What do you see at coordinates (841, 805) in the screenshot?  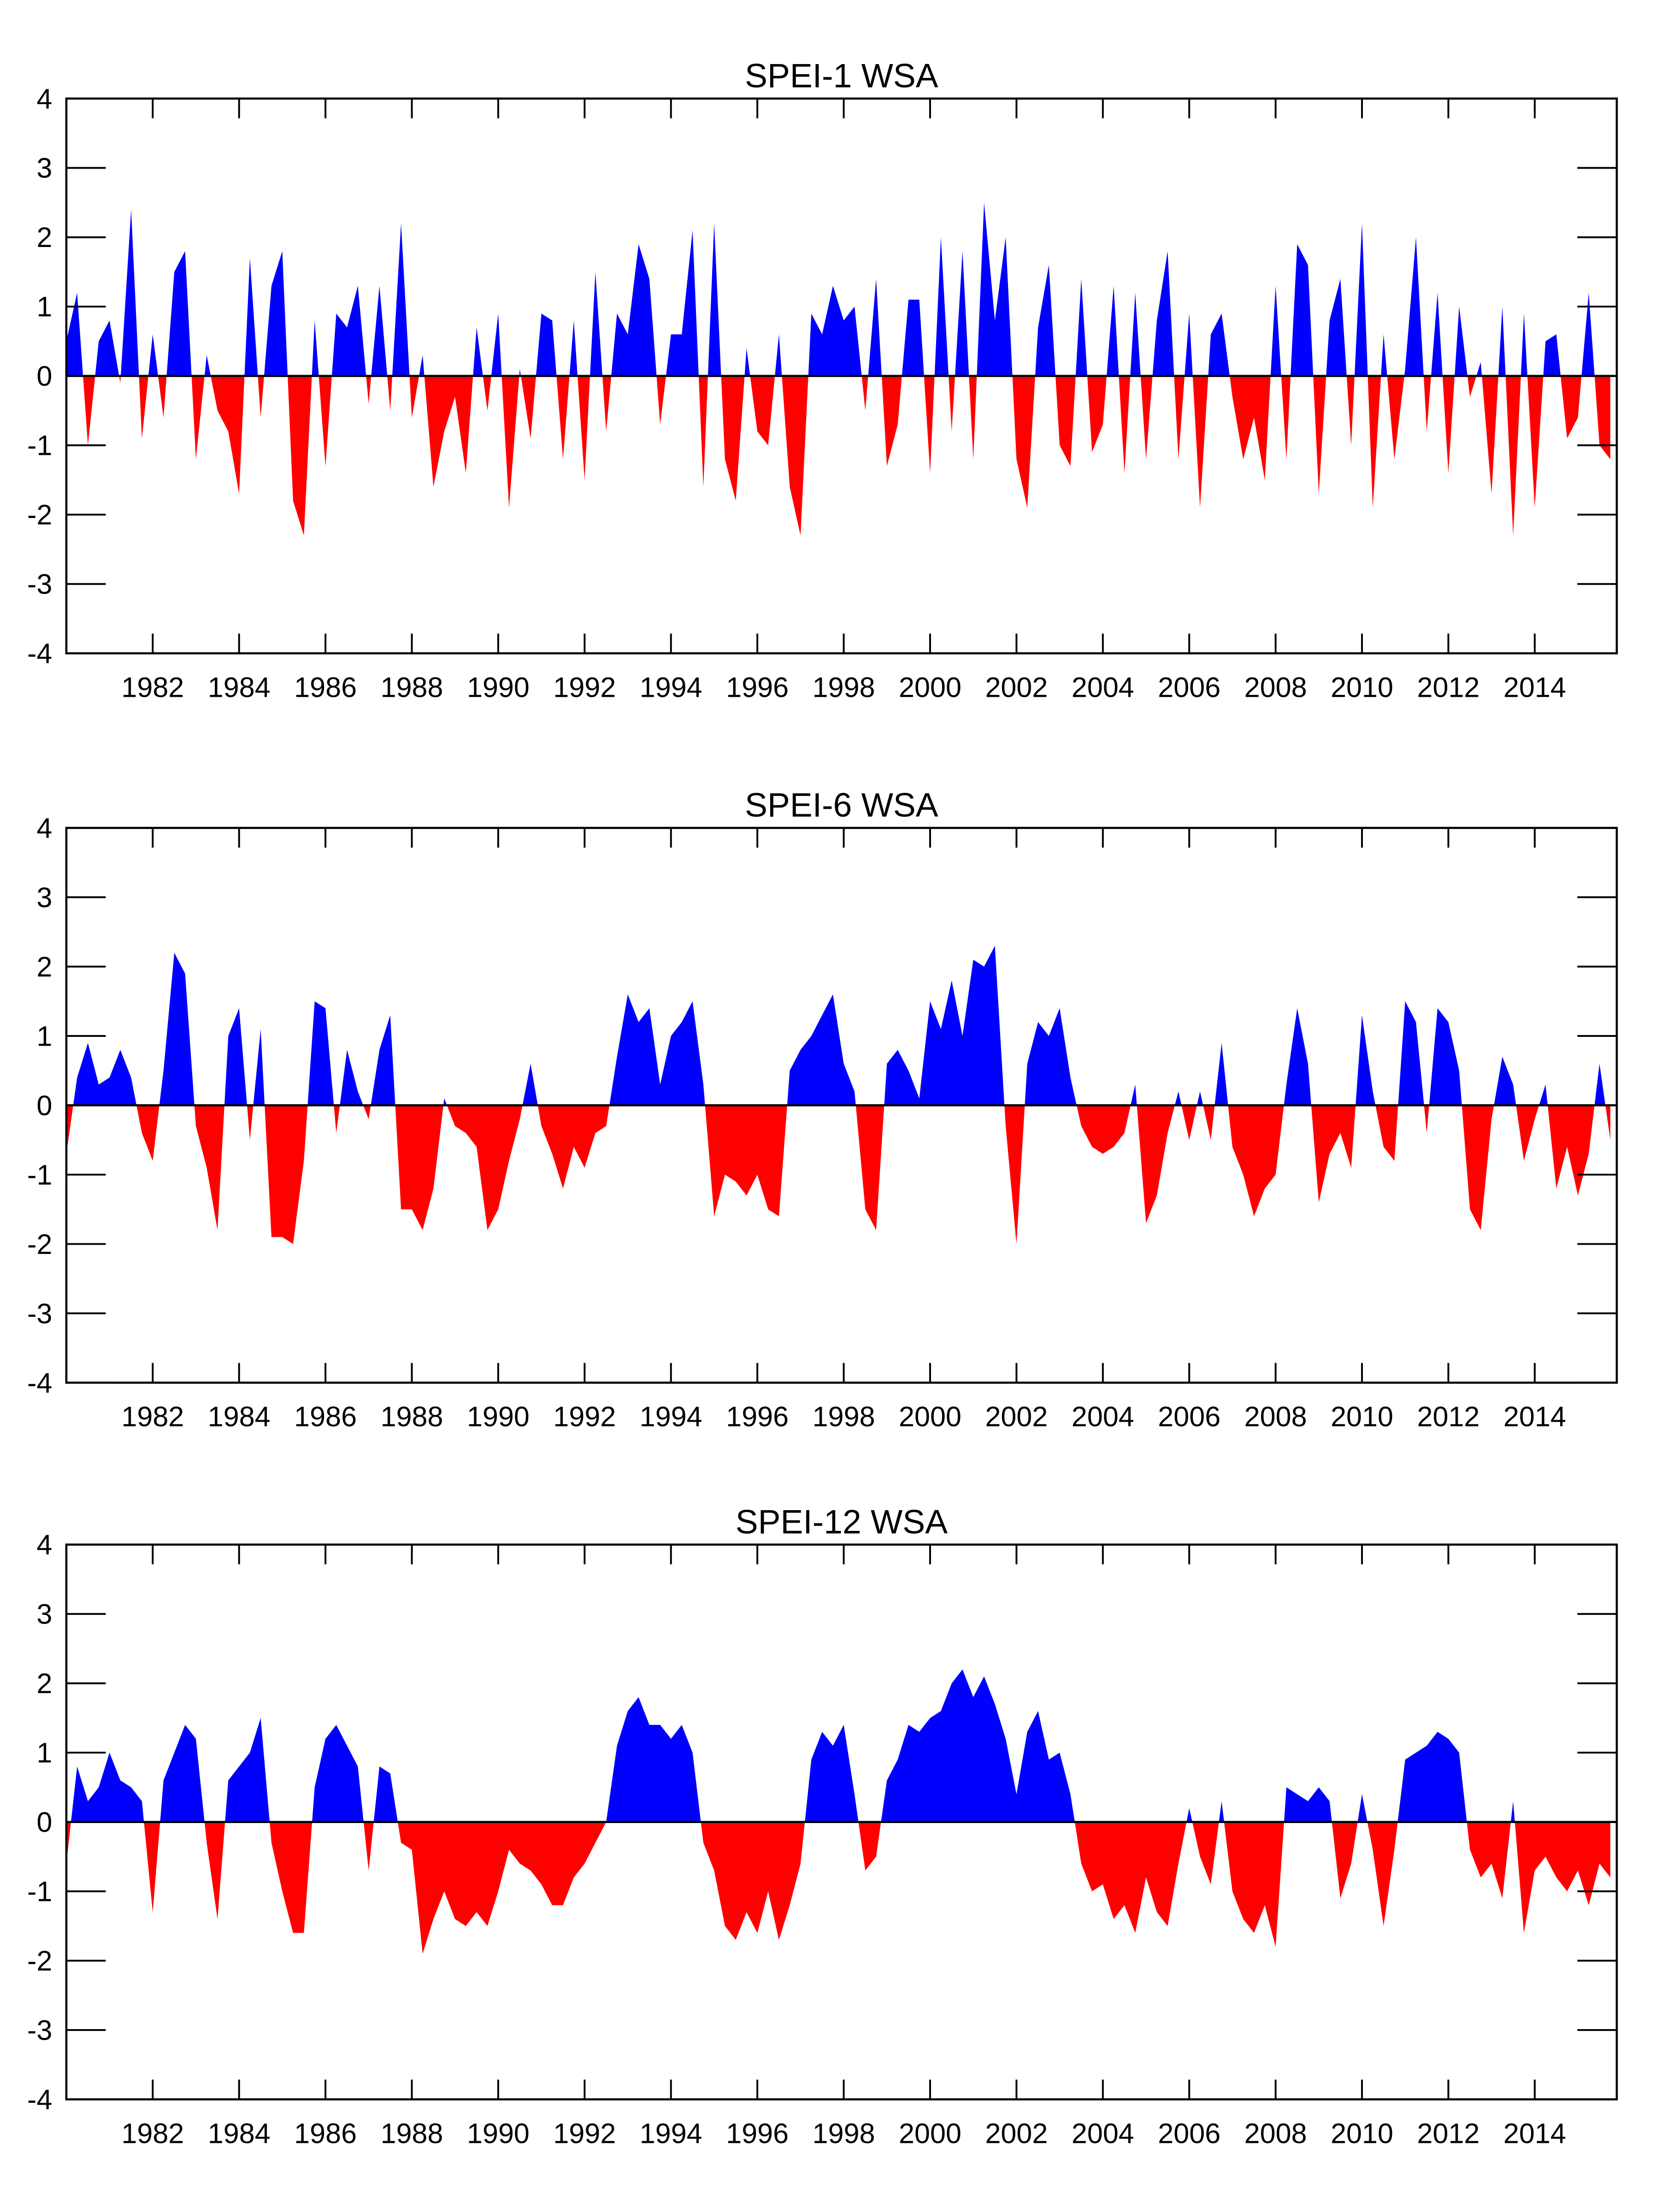 I see `chart-title: SPEI-6 WSA` at bounding box center [841, 805].